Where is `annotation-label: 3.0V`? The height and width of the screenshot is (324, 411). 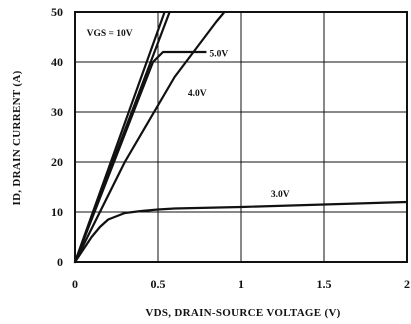
annotation-label: 3.0V is located at coordinates (280, 195).